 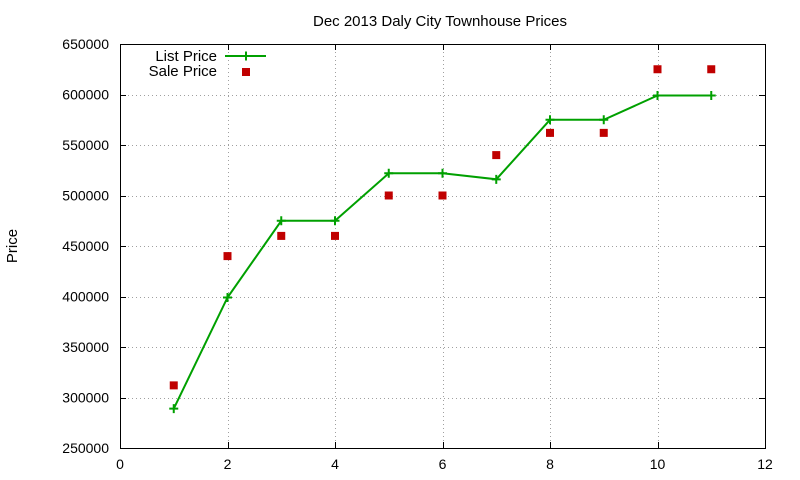 What do you see at coordinates (85, 145) in the screenshot?
I see `y-tick-label: 550000` at bounding box center [85, 145].